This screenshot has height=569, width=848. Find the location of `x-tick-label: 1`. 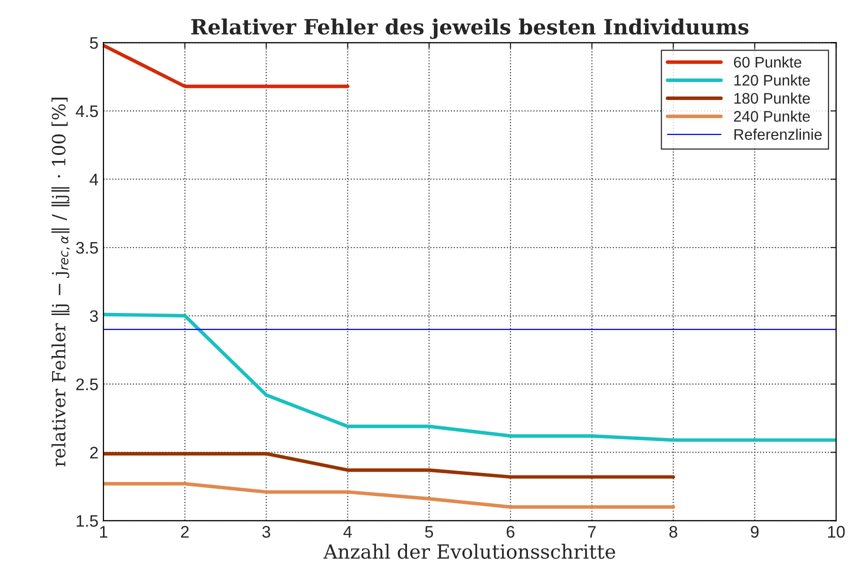

x-tick-label: 1 is located at coordinates (104, 532).